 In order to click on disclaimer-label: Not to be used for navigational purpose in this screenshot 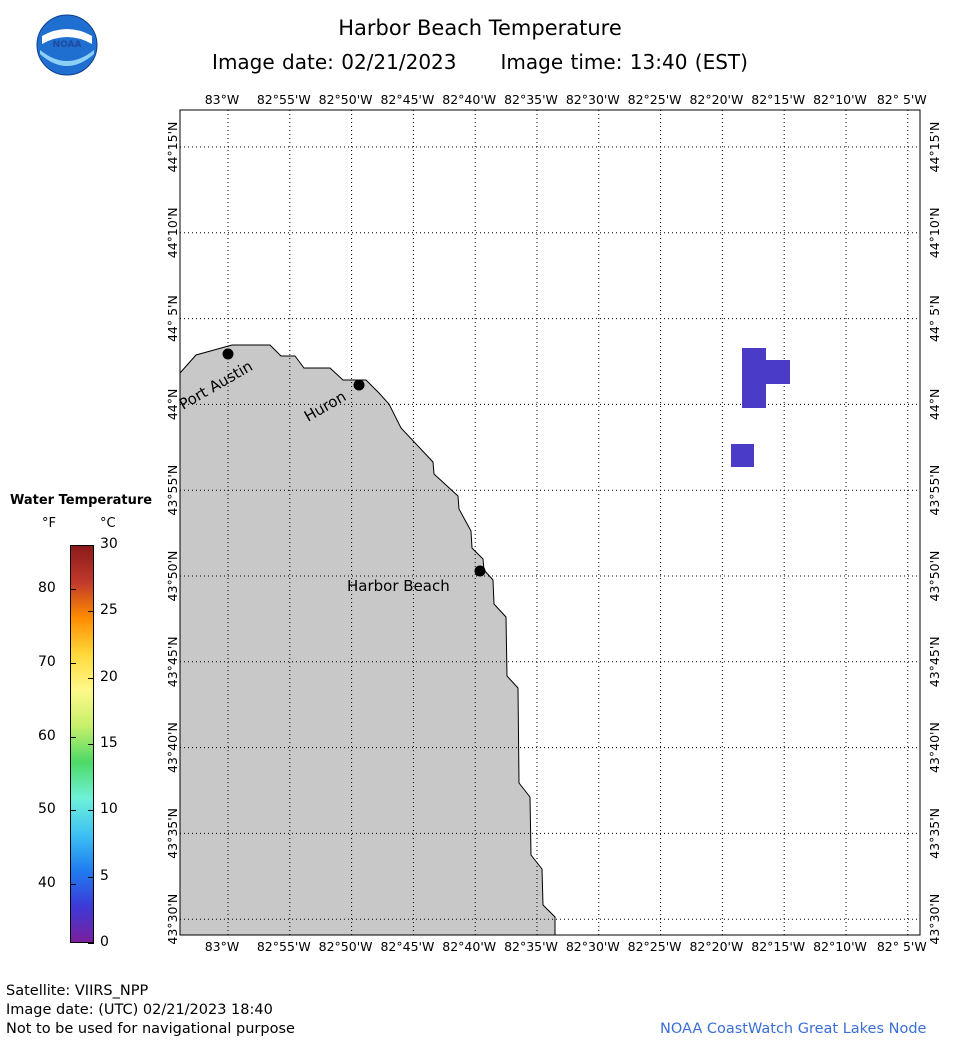, I will do `click(150, 1029)`.